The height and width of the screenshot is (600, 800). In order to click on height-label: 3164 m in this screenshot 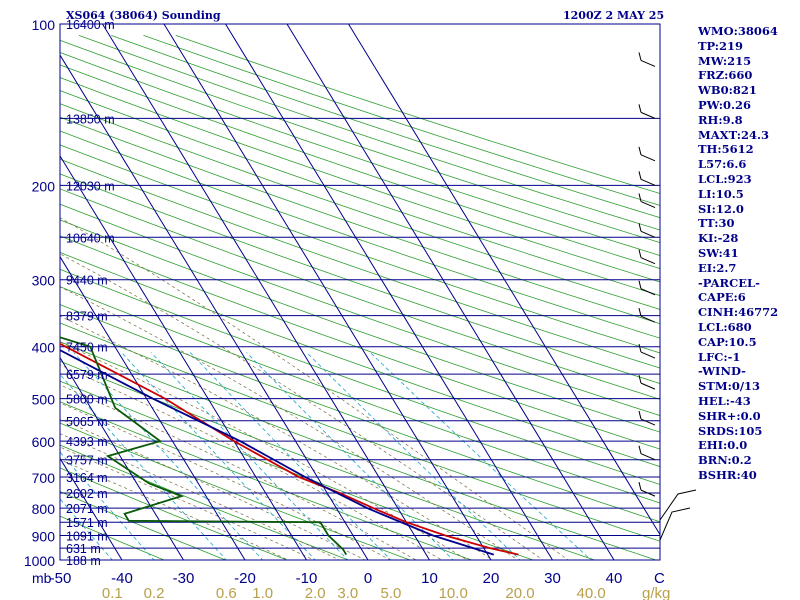, I will do `click(87, 478)`.